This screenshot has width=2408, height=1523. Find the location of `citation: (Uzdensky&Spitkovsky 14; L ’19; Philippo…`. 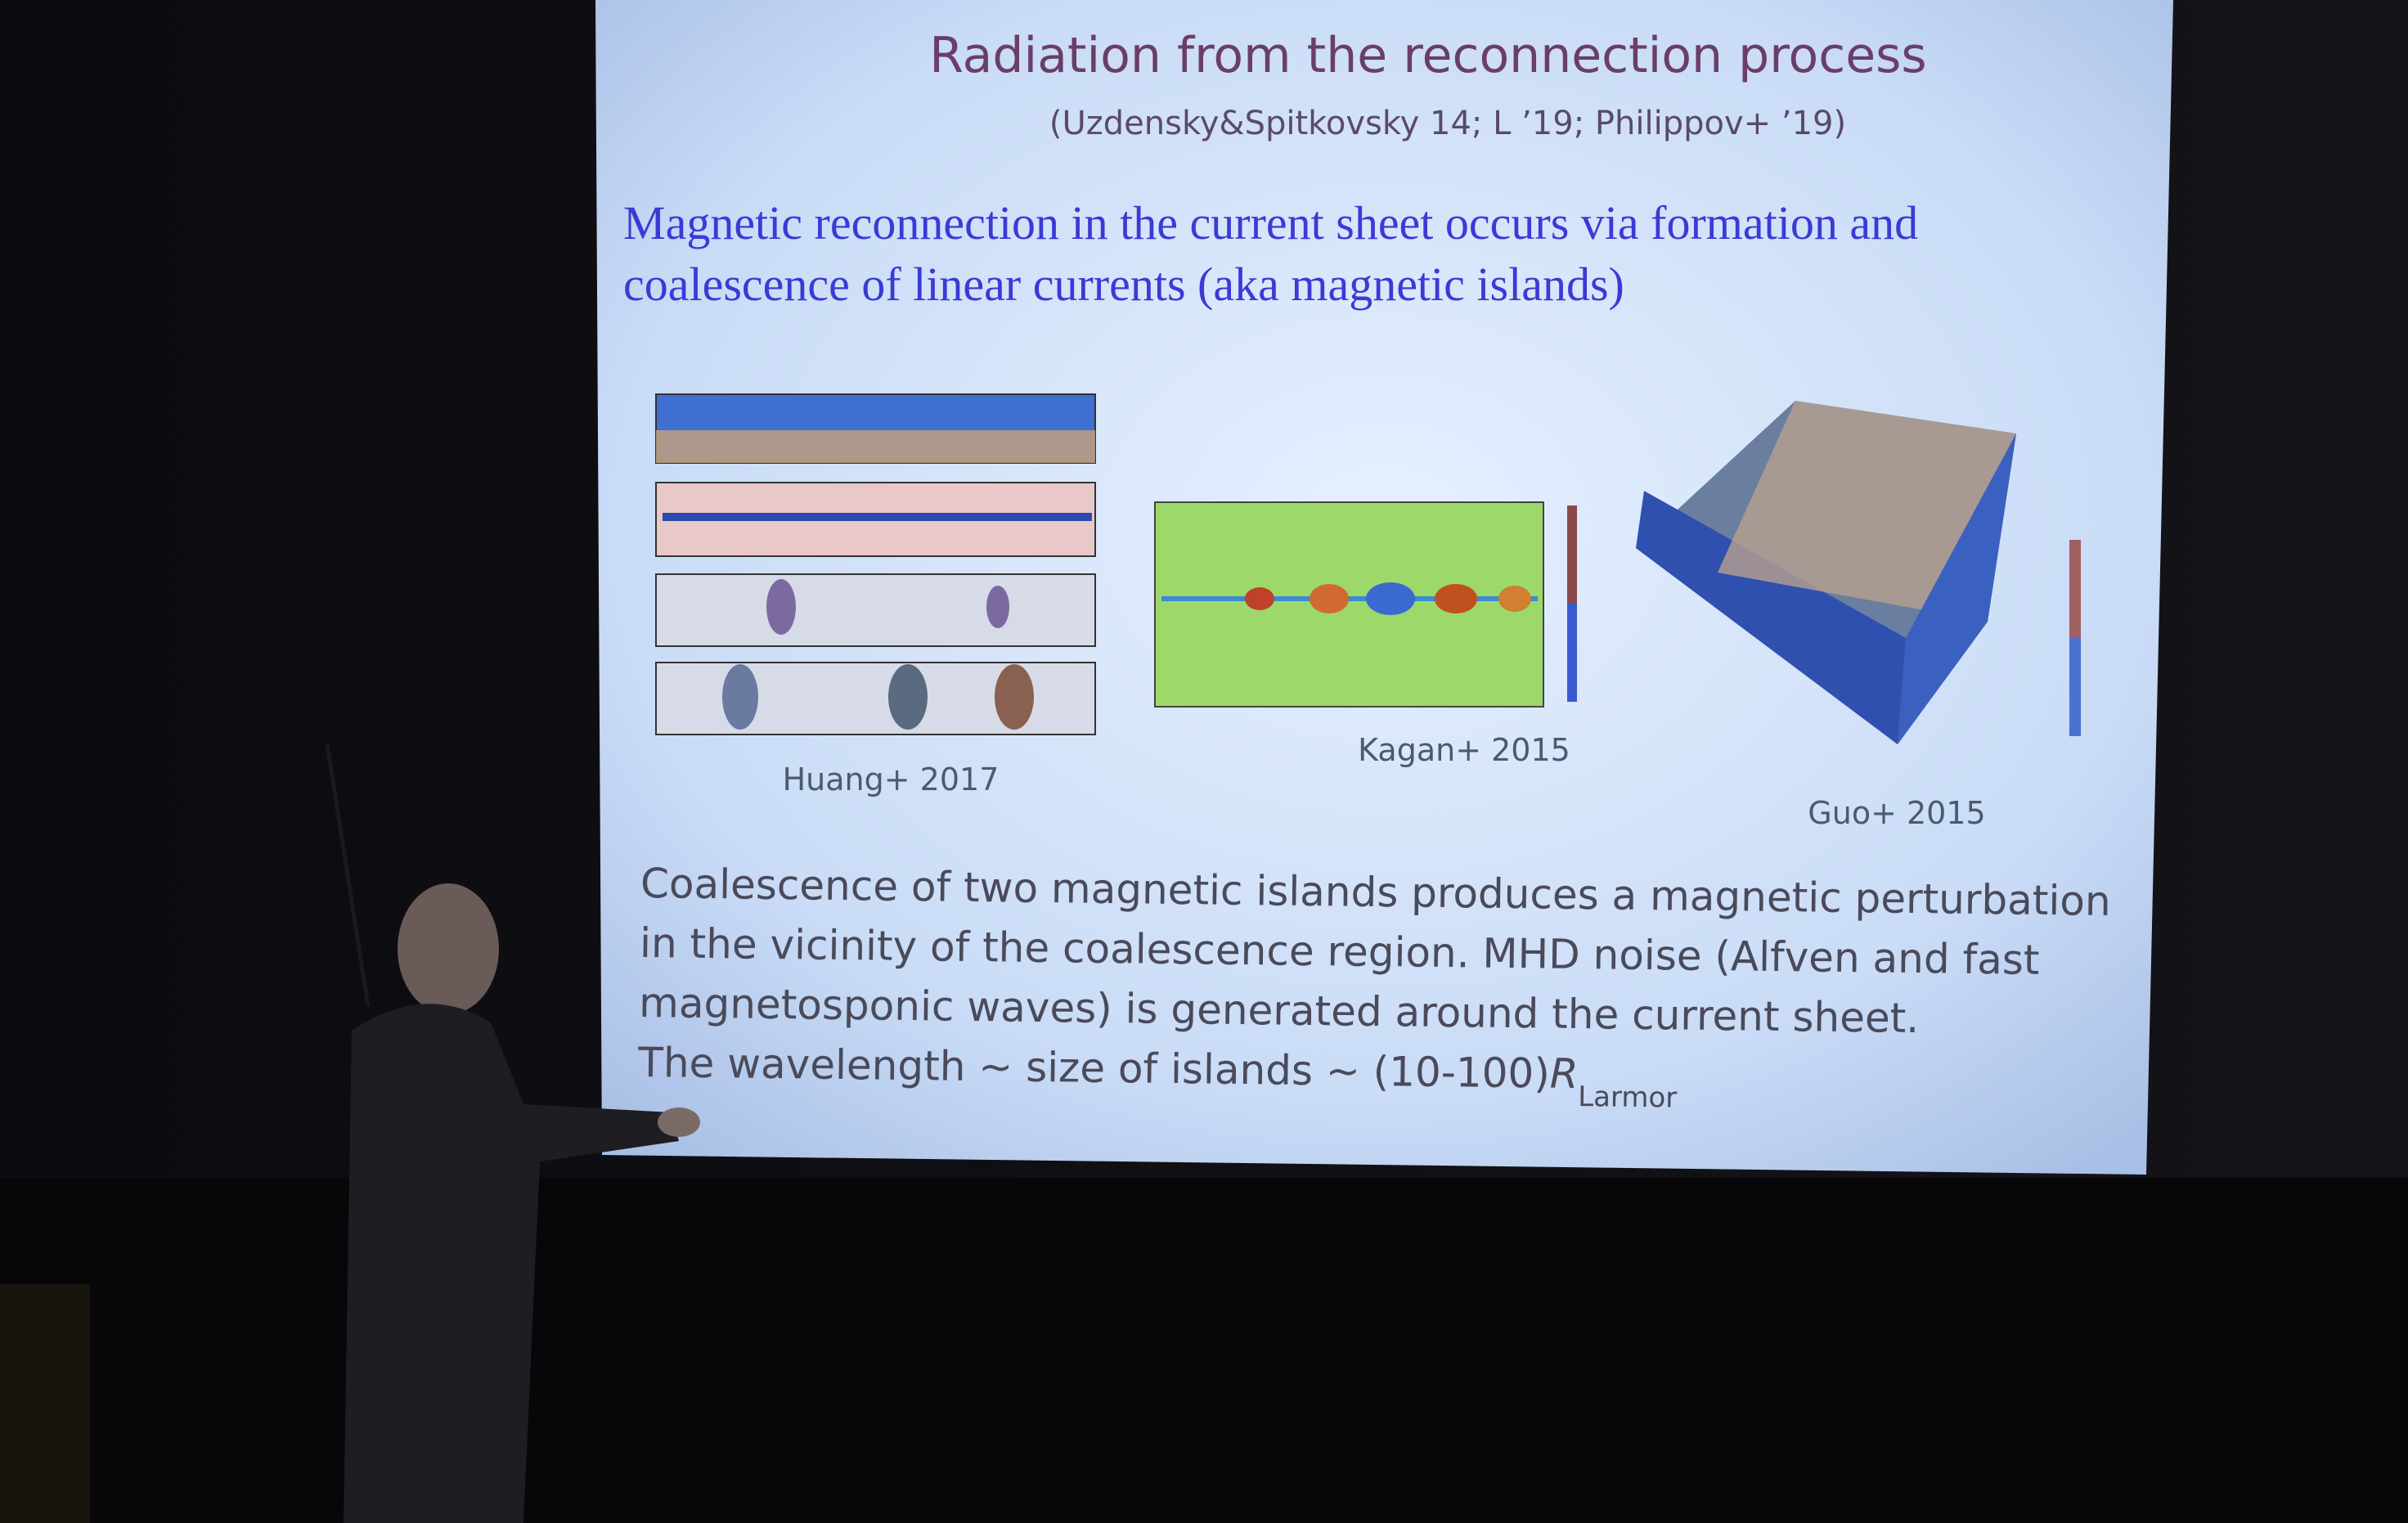

citation: (Uzdensky&Spitkovsky 14; L ’19; Philippo… is located at coordinates (1447, 123).